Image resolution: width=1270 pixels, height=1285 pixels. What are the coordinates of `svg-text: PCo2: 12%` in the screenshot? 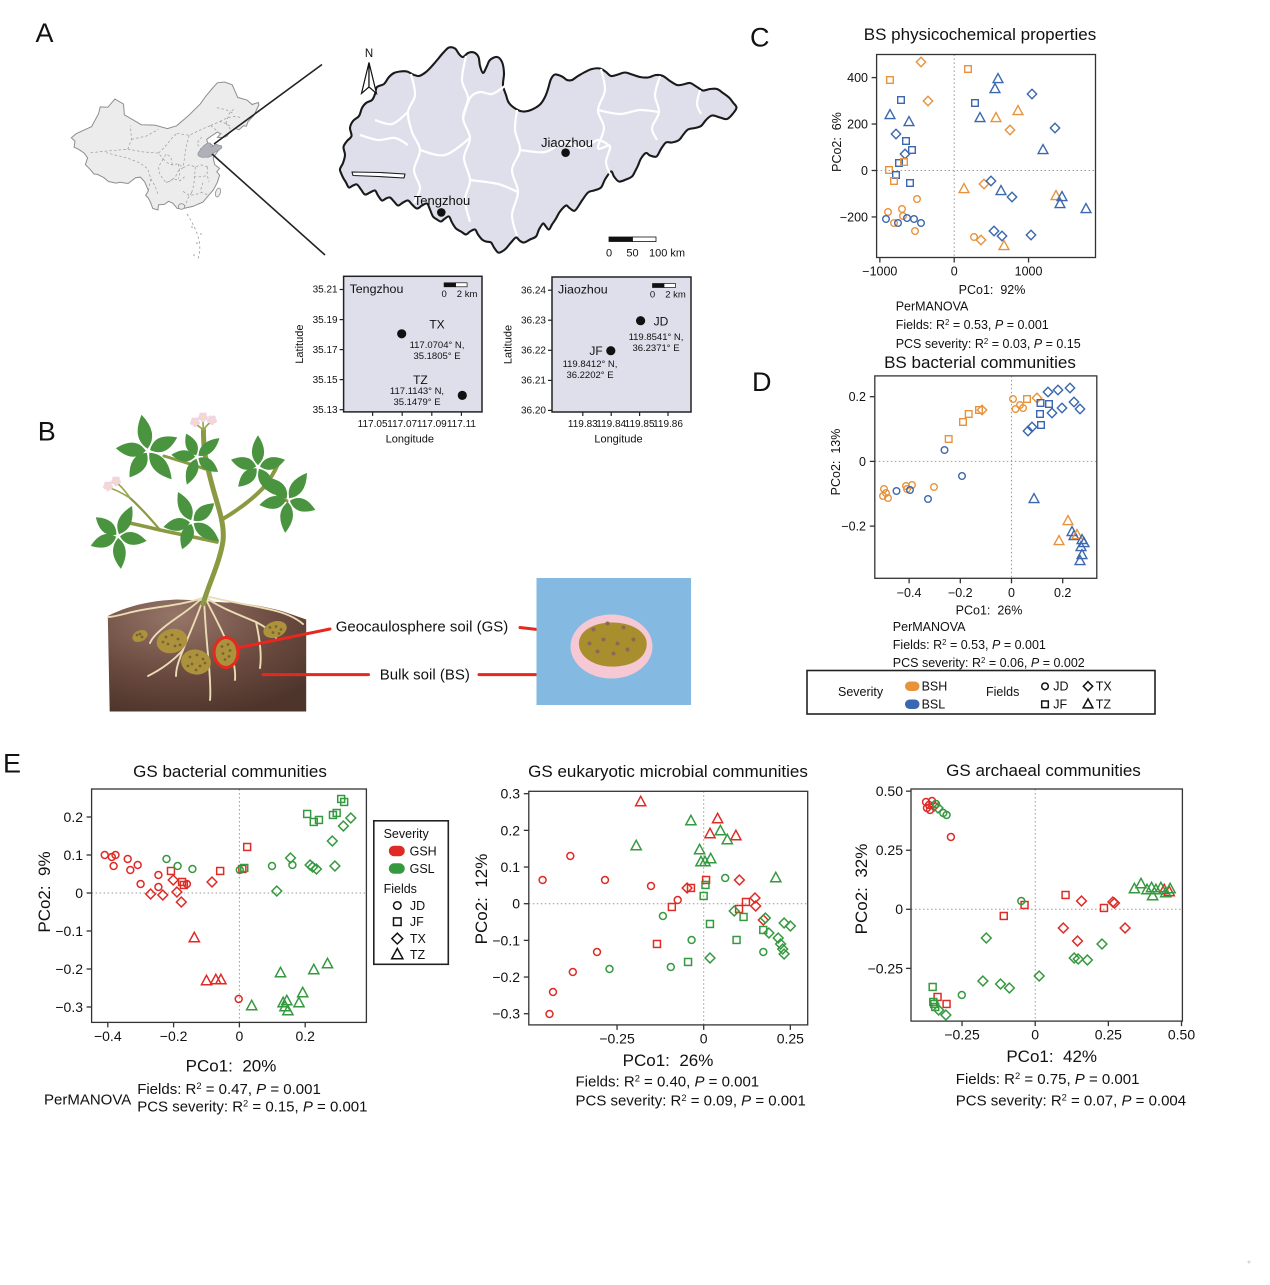 It's located at (481, 899).